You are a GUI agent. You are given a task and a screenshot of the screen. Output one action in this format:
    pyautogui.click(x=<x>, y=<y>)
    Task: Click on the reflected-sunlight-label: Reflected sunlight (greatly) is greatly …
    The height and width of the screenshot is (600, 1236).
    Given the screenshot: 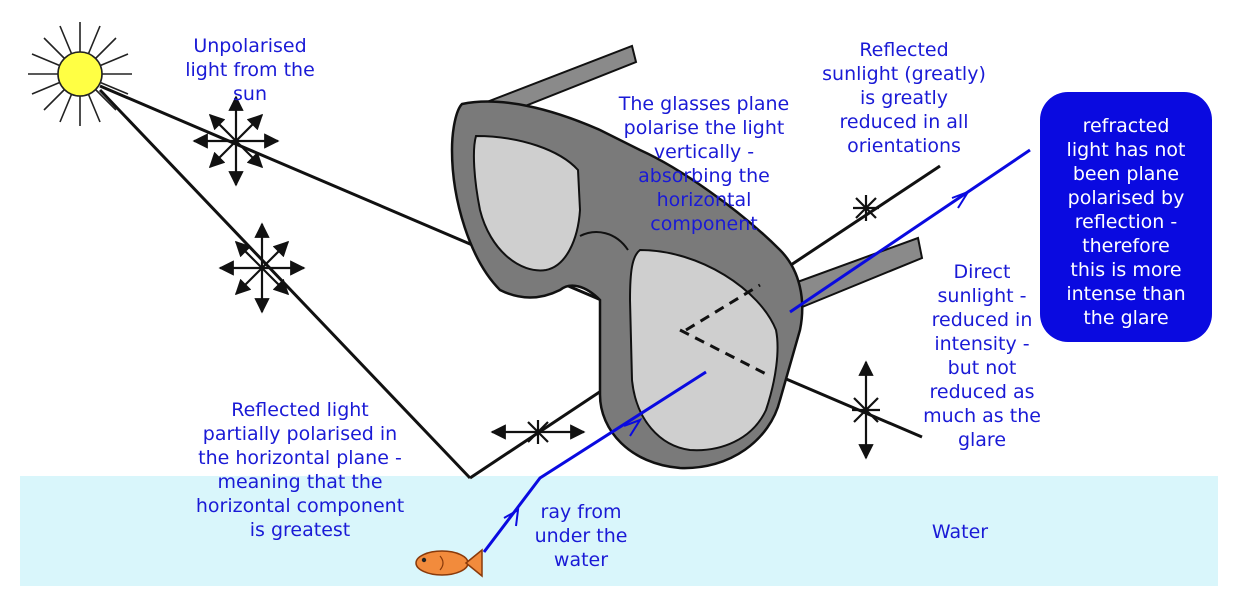 What is the action you would take?
    pyautogui.click(x=904, y=98)
    